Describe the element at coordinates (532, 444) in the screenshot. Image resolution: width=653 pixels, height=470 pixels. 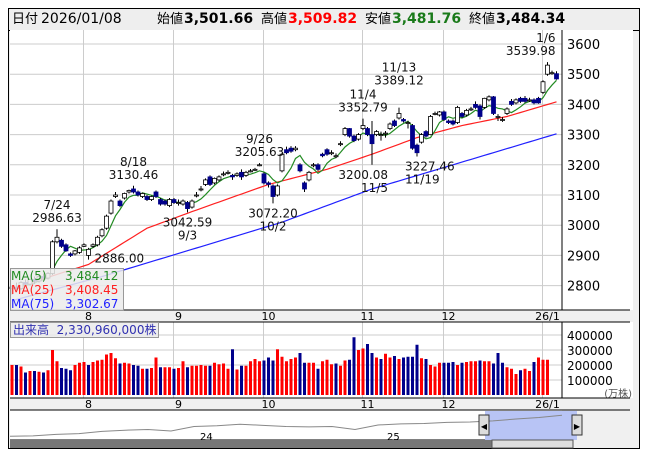
I see `scrollbar-thumb` at that location.